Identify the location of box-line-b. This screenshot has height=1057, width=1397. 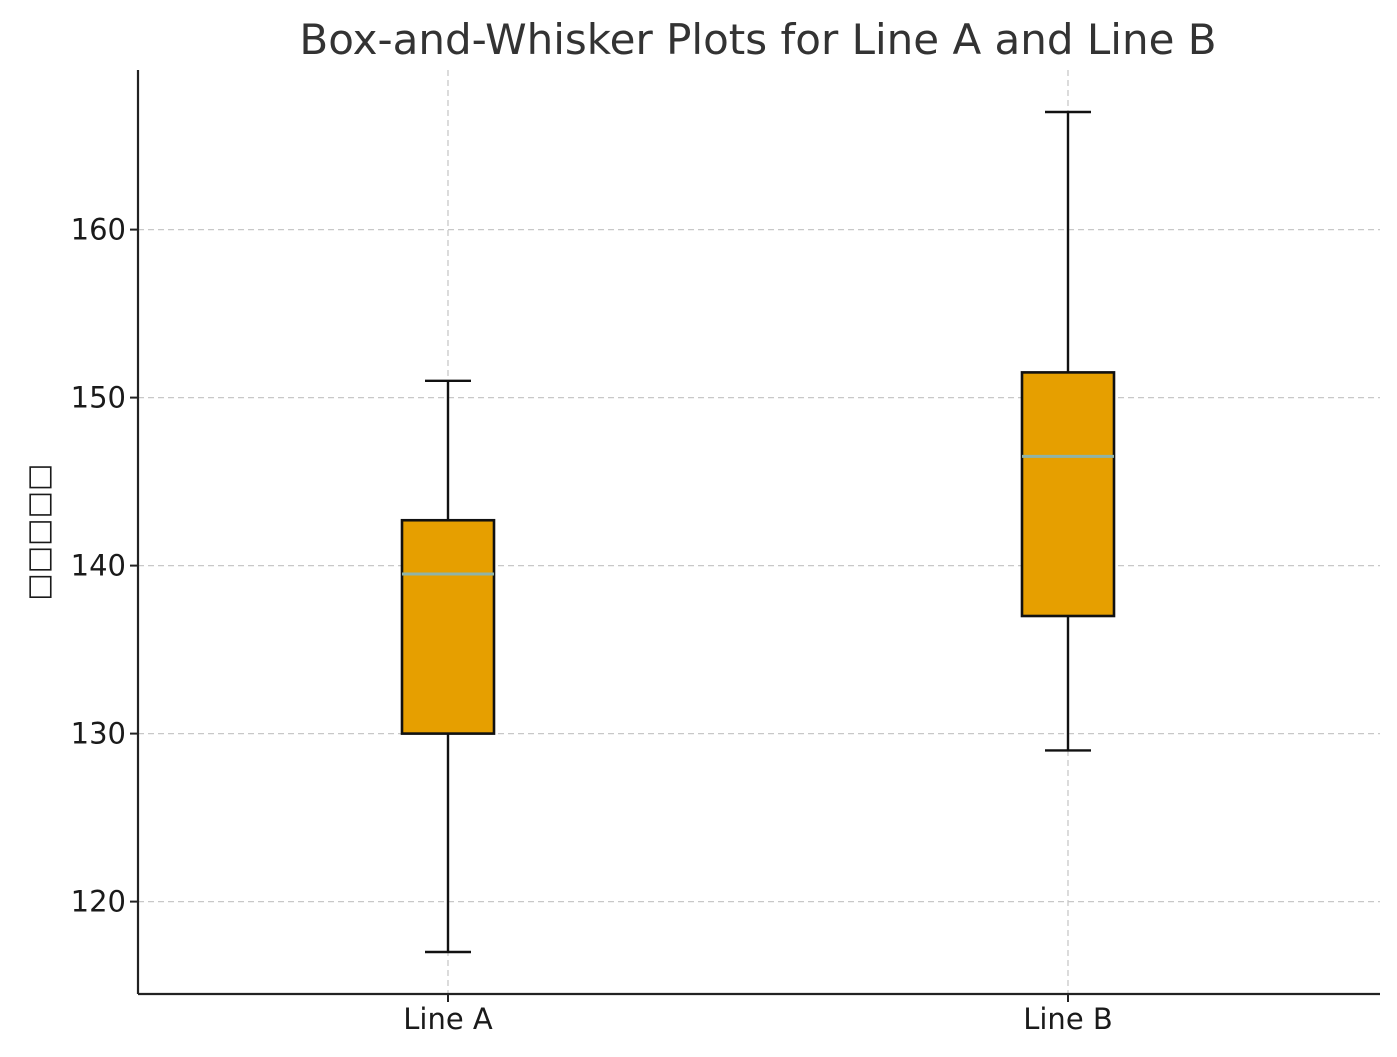
(1068, 431).